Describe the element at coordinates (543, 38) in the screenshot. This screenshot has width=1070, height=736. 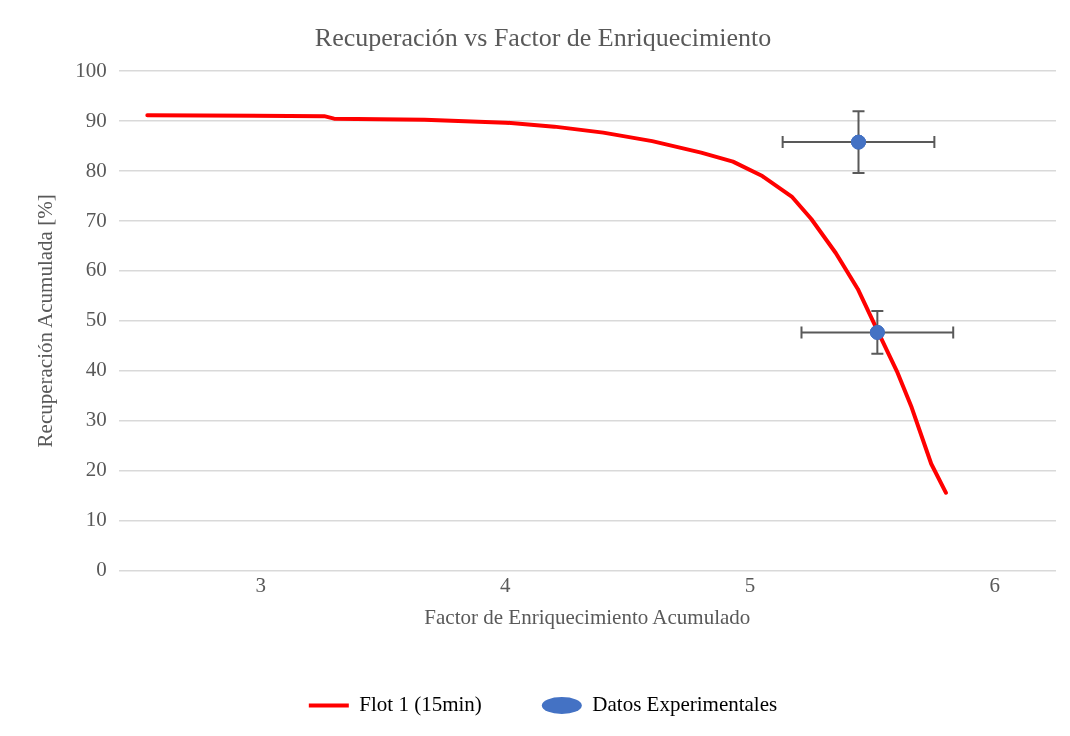
I see `chart-title: Recuperación vs Factor de Enriquecimiento` at that location.